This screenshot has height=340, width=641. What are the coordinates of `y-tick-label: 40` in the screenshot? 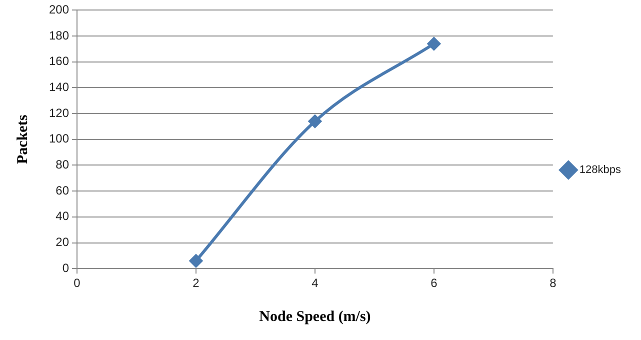 It's located at (63, 216).